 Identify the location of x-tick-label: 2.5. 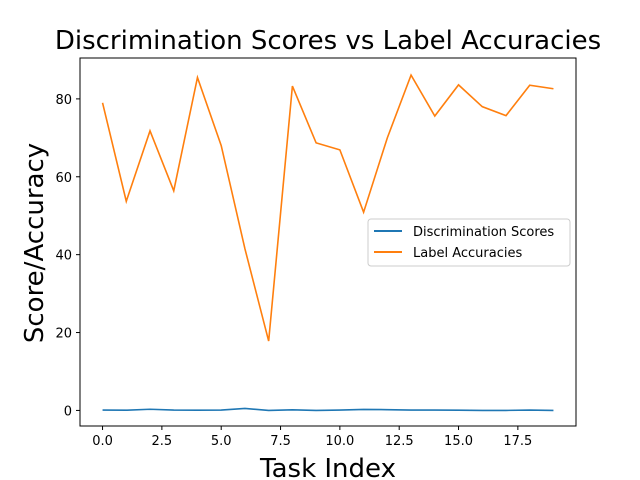
(162, 441).